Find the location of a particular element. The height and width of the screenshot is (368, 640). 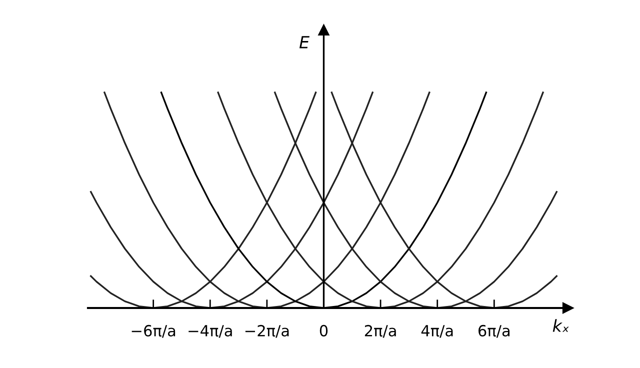

x-tick-label: 0 is located at coordinates (324, 330).